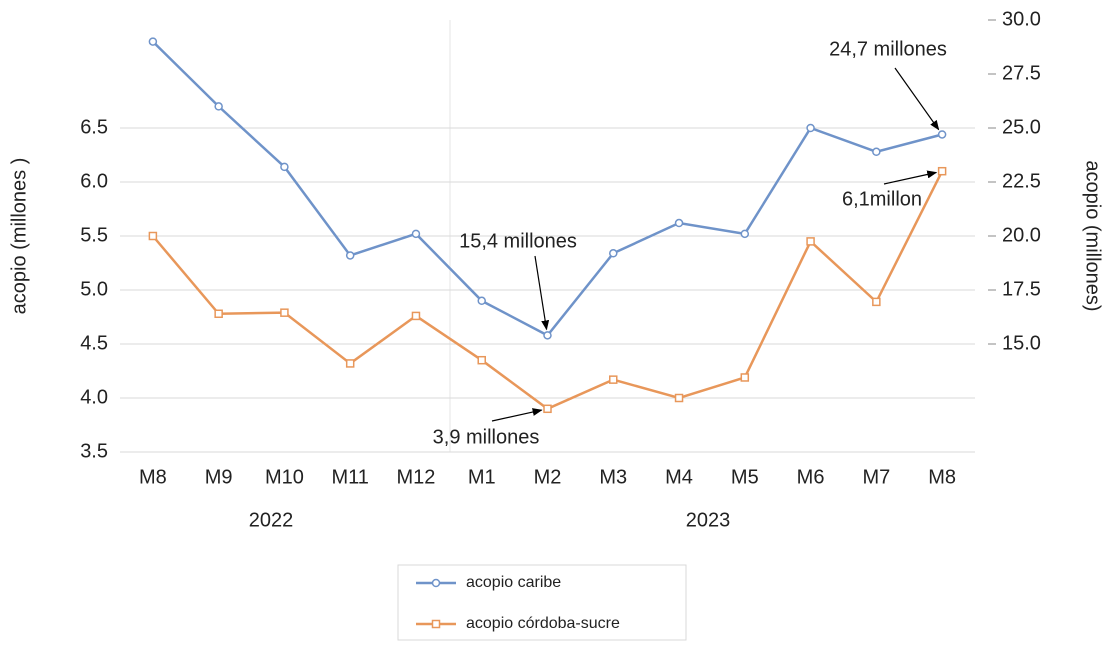 Image resolution: width=1107 pixels, height=645 pixels. I want to click on legend-label: acopio córdoba-sucre, so click(543, 623).